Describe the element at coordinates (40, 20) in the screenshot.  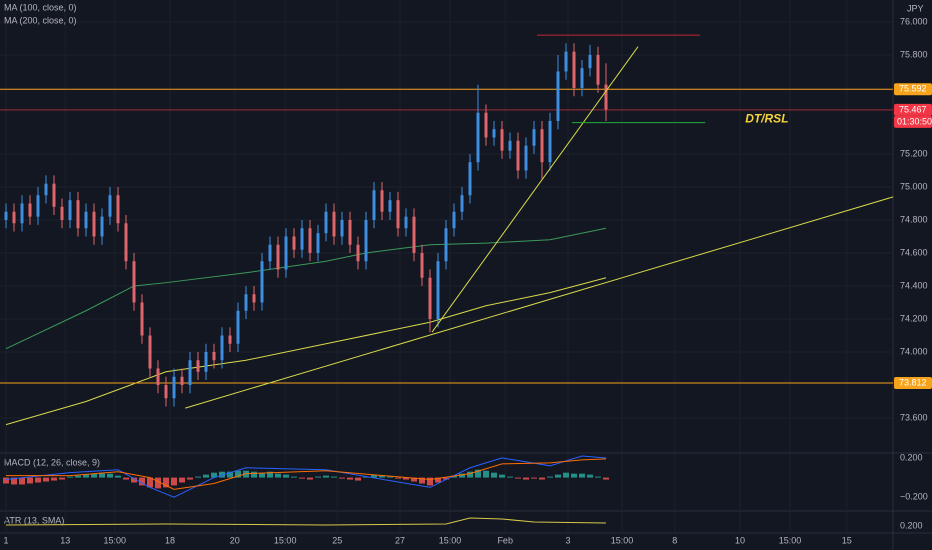
I see `ma-legend: MA (200, close, 0)` at that location.